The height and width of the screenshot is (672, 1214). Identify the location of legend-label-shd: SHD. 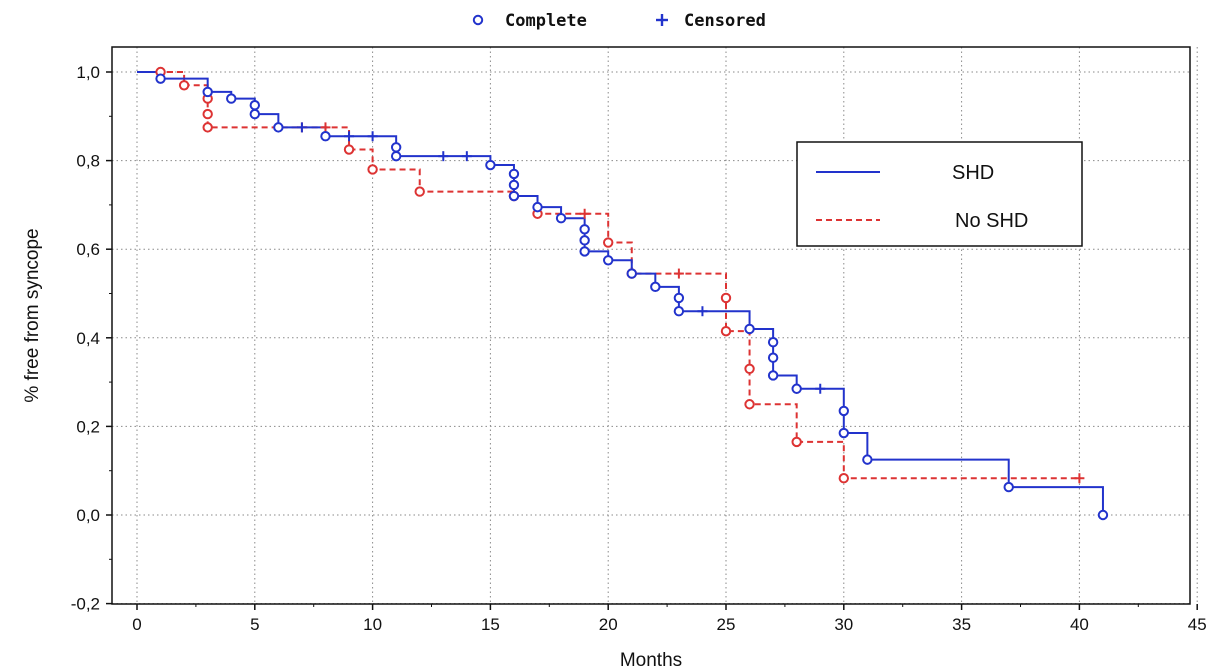
(973, 173).